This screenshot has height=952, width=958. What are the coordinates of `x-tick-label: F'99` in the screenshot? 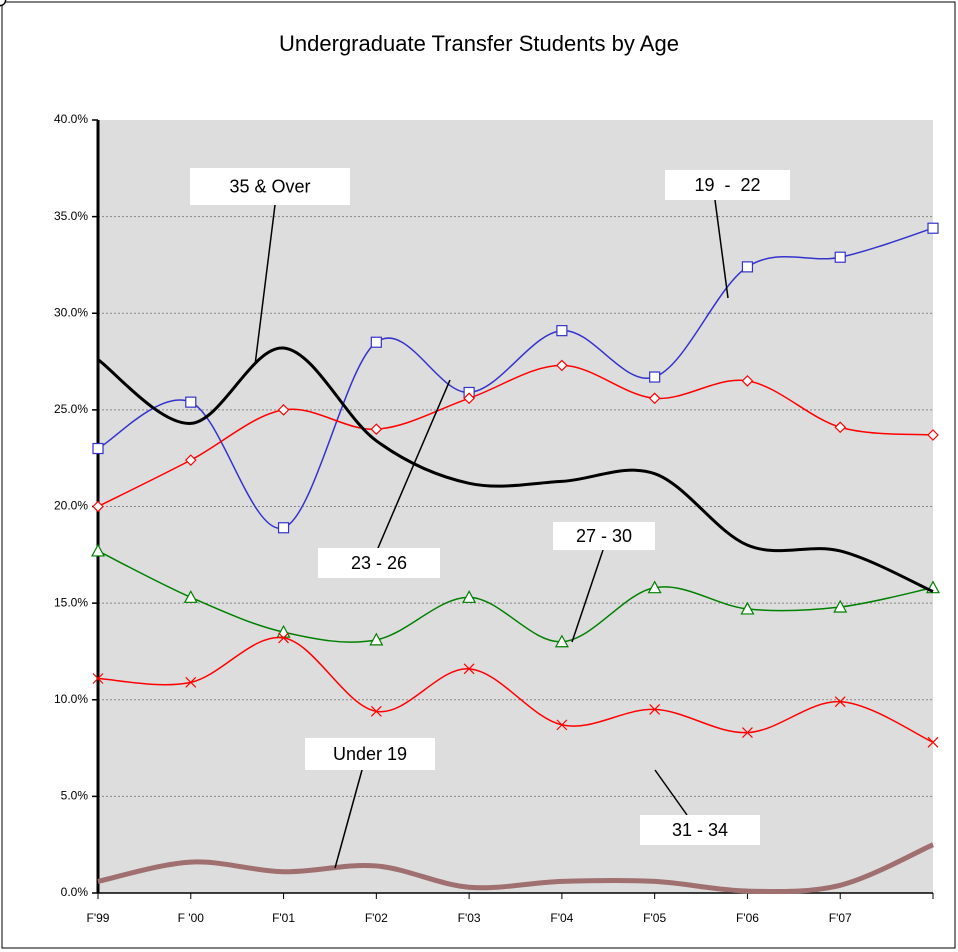 It's located at (98, 918).